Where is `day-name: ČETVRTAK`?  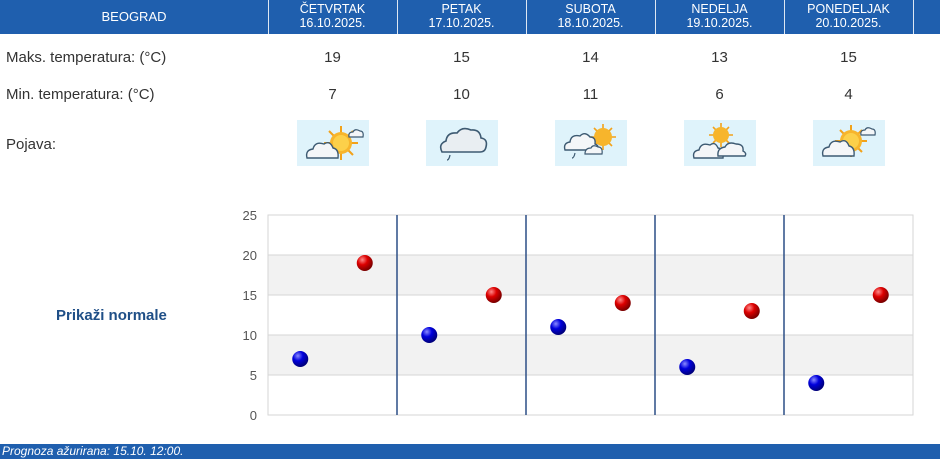
day-name: ČETVRTAK is located at coordinates (332, 9).